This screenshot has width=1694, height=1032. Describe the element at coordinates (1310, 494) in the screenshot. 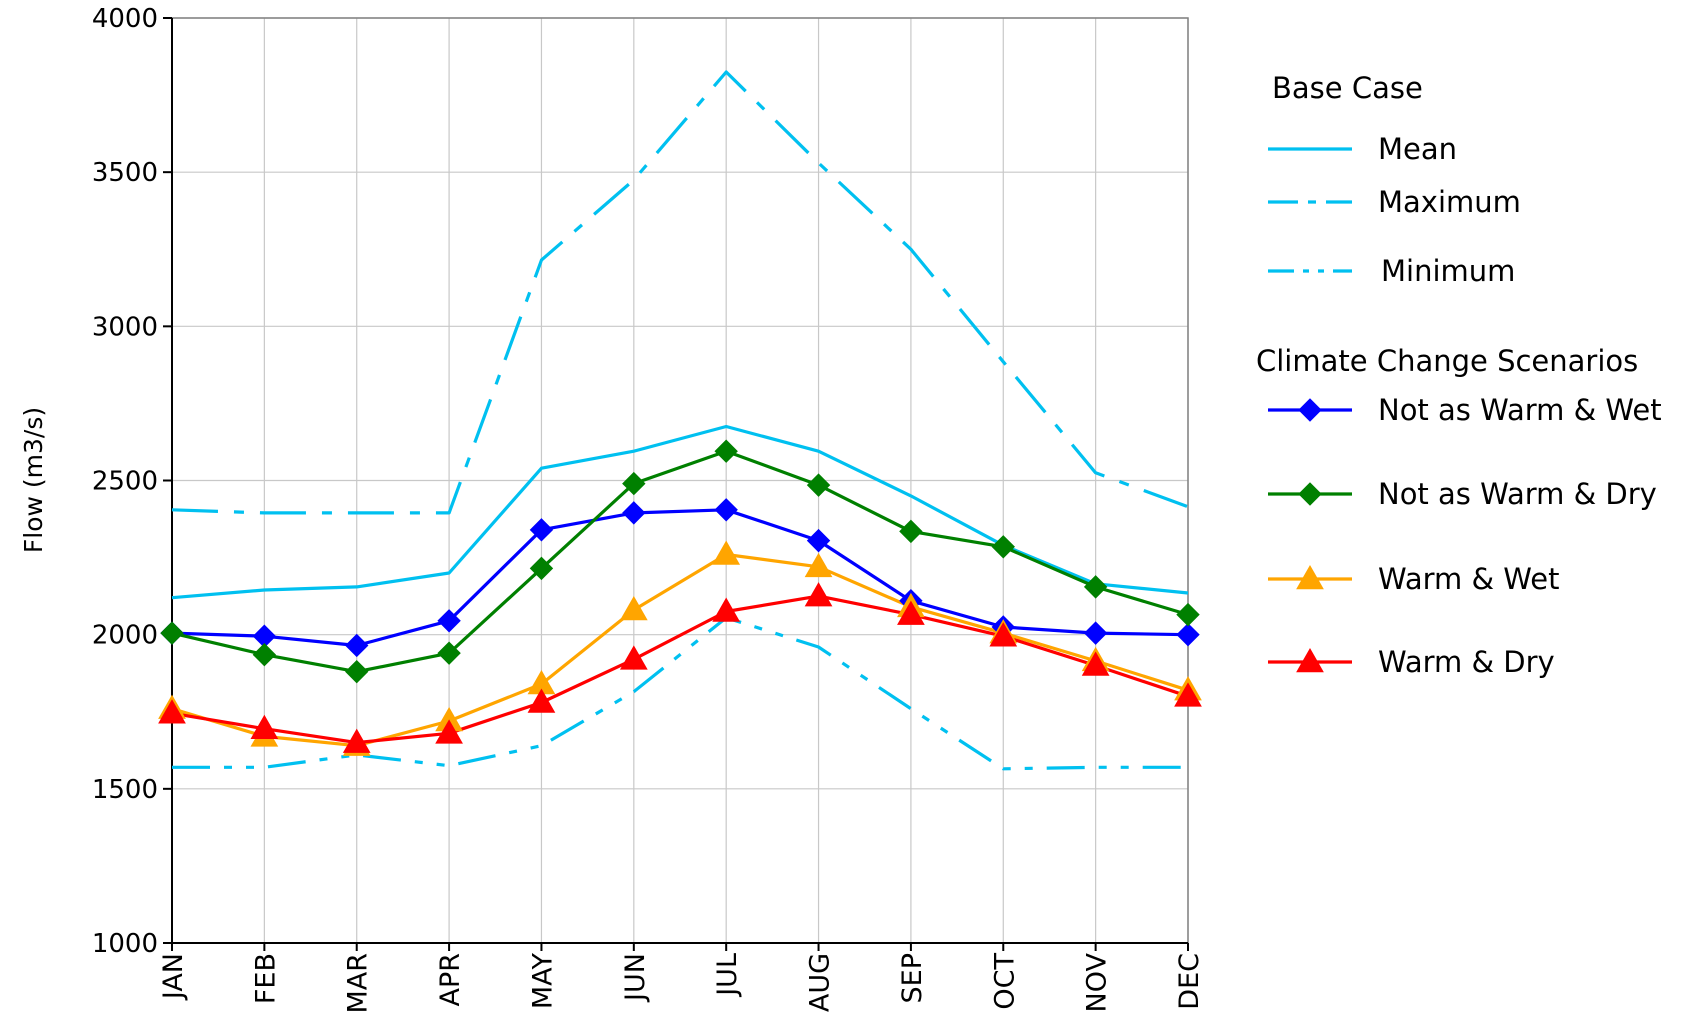

I see `legend-marker-not-as-warm-and-dry` at that location.